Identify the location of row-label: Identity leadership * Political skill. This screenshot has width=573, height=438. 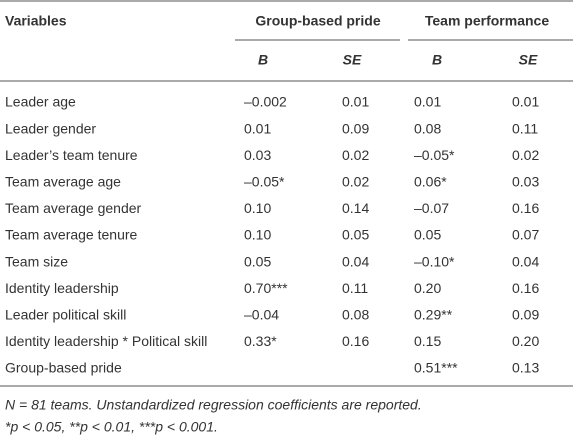
(106, 341).